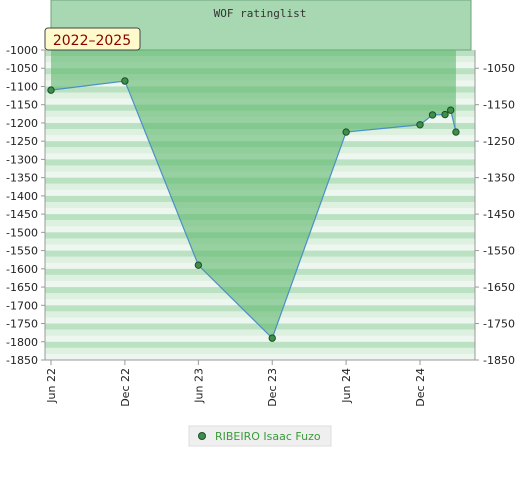 The width and height of the screenshot is (520, 480). Describe the element at coordinates (22, 68) in the screenshot. I see `left-tick-label: -1050` at that location.